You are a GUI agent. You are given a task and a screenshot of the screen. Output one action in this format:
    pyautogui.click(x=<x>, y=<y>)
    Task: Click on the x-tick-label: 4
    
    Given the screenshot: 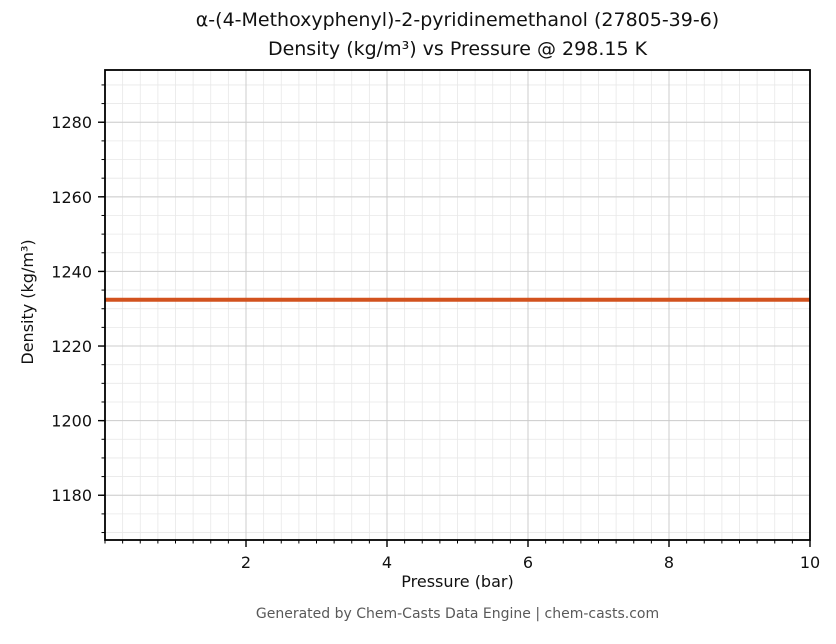 What is the action you would take?
    pyautogui.click(x=387, y=562)
    